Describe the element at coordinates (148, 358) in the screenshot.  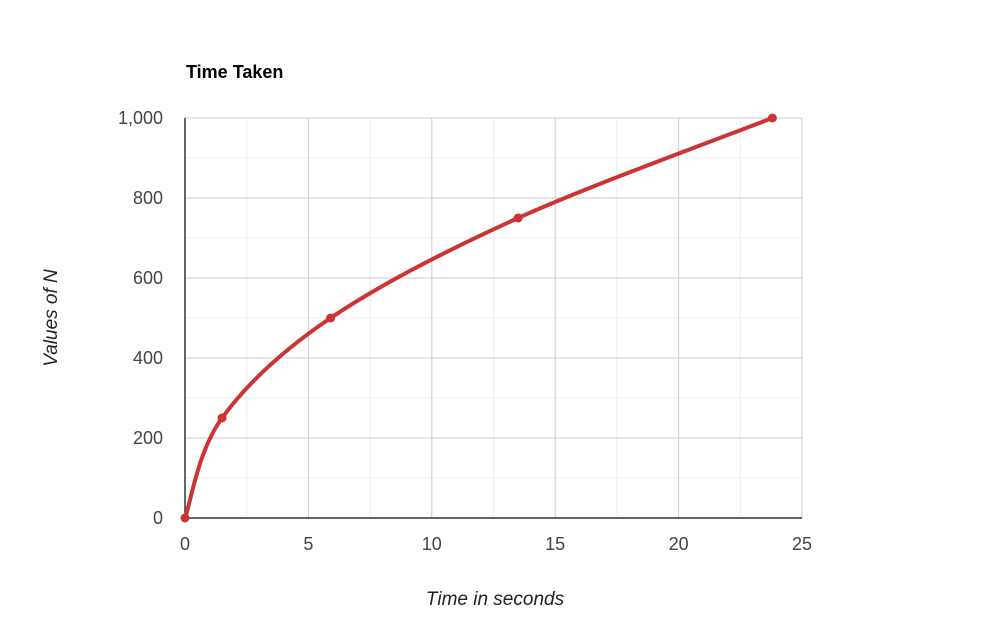
I see `y-tick-label: 400` at that location.